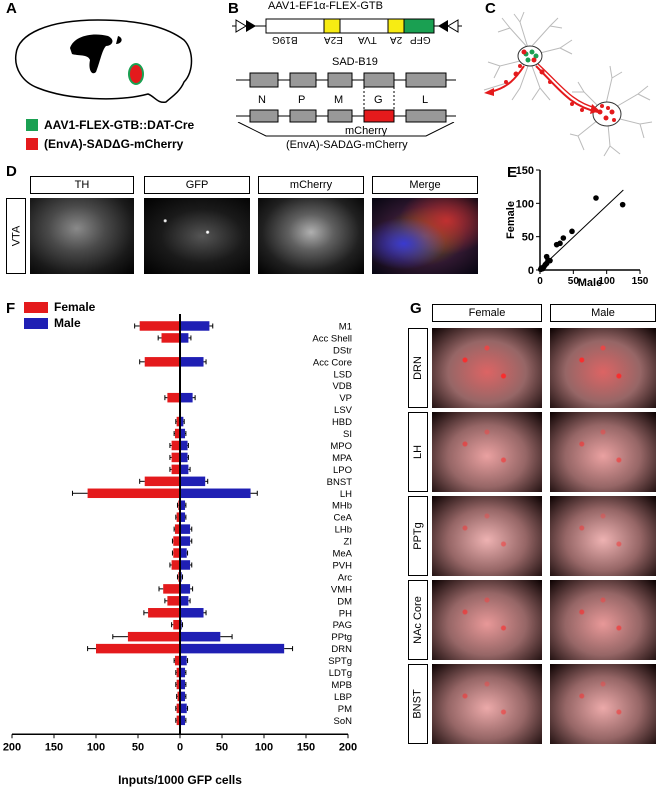  I want to click on panel-e-label: E, so click(512, 172).